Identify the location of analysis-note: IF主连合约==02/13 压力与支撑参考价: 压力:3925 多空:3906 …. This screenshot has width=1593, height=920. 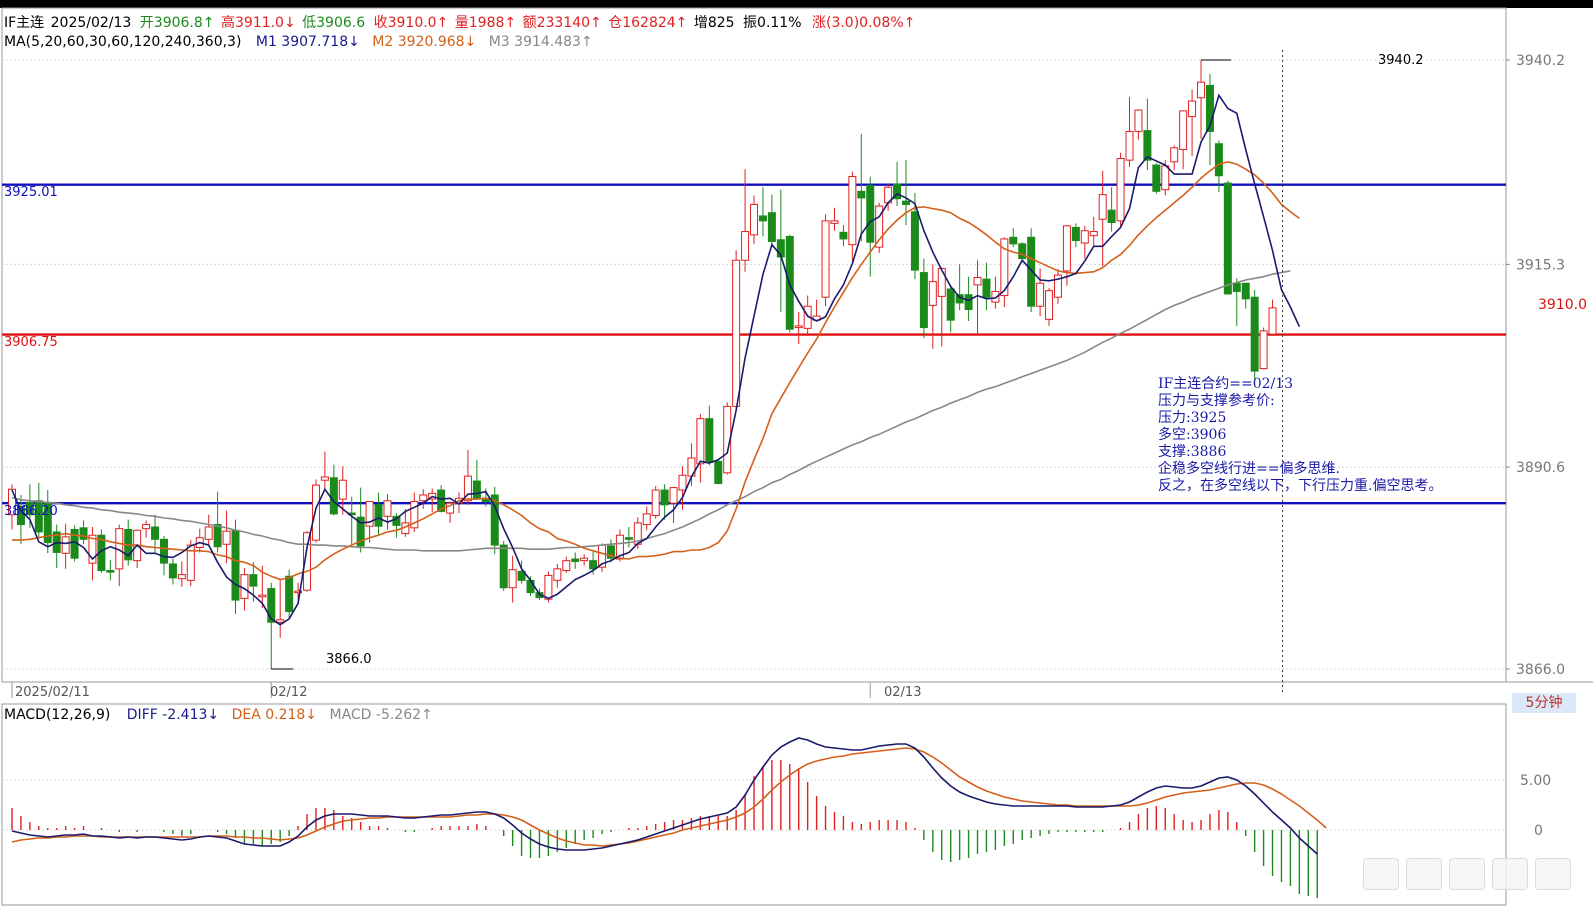
(1300, 435).